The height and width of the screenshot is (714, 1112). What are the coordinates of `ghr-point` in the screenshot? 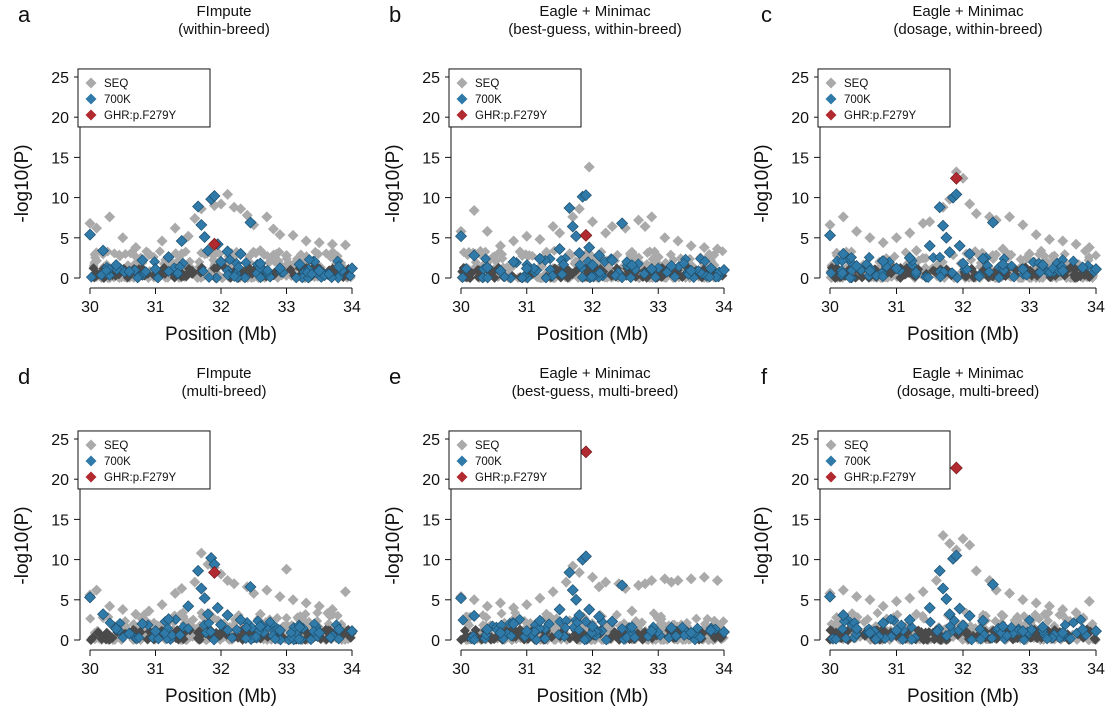 It's located at (214, 244).